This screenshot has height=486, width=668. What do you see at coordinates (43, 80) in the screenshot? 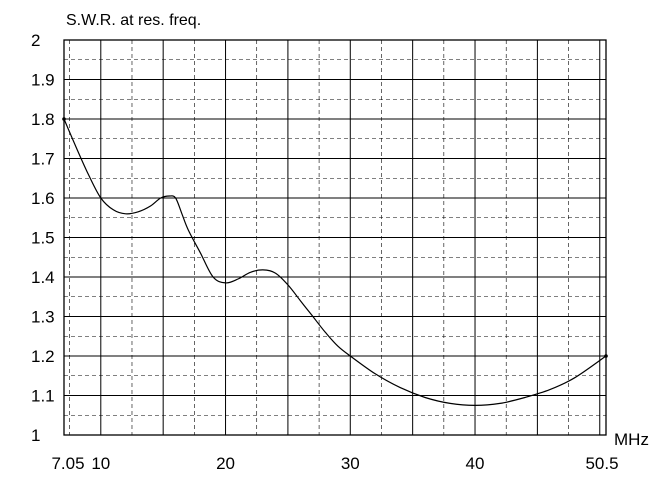
I see `y-tick-label: 1.9` at bounding box center [43, 80].